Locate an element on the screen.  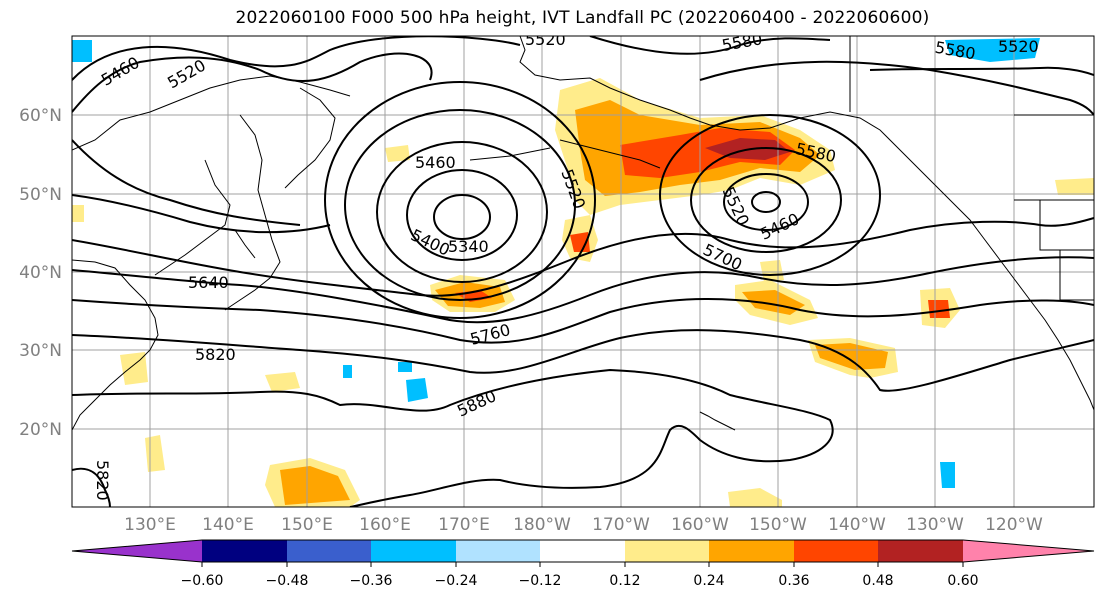
colorbar-label: −0.24 is located at coordinates (456, 581).